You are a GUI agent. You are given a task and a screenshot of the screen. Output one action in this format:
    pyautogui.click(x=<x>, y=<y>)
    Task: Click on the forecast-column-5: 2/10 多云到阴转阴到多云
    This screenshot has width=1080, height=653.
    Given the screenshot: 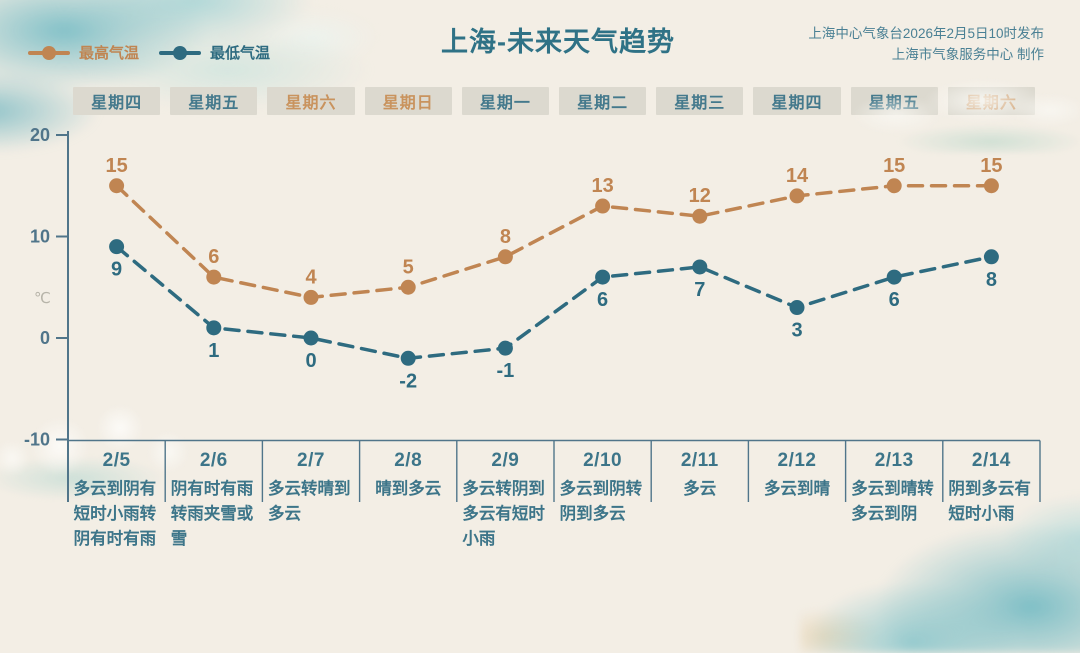 What is the action you would take?
    pyautogui.click(x=602, y=497)
    